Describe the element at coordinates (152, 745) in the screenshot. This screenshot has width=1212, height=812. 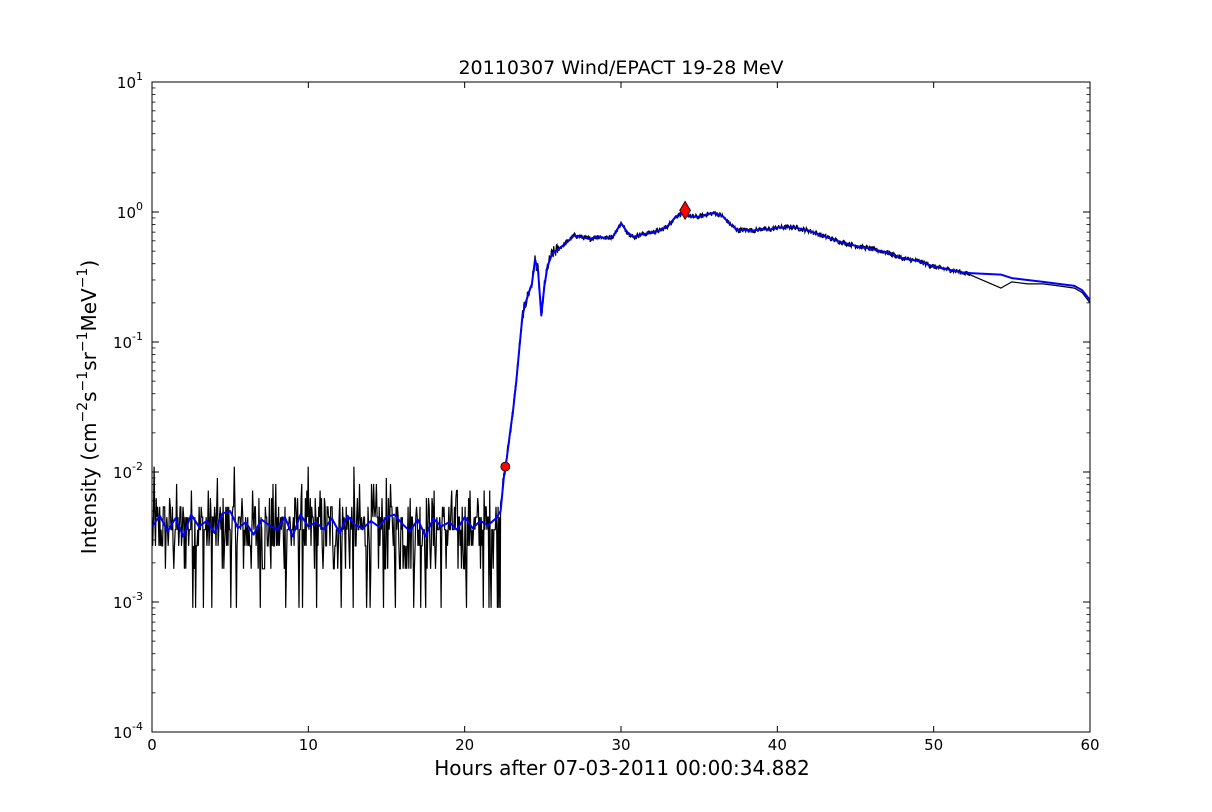
I see `x-tick-label: 0` at that location.